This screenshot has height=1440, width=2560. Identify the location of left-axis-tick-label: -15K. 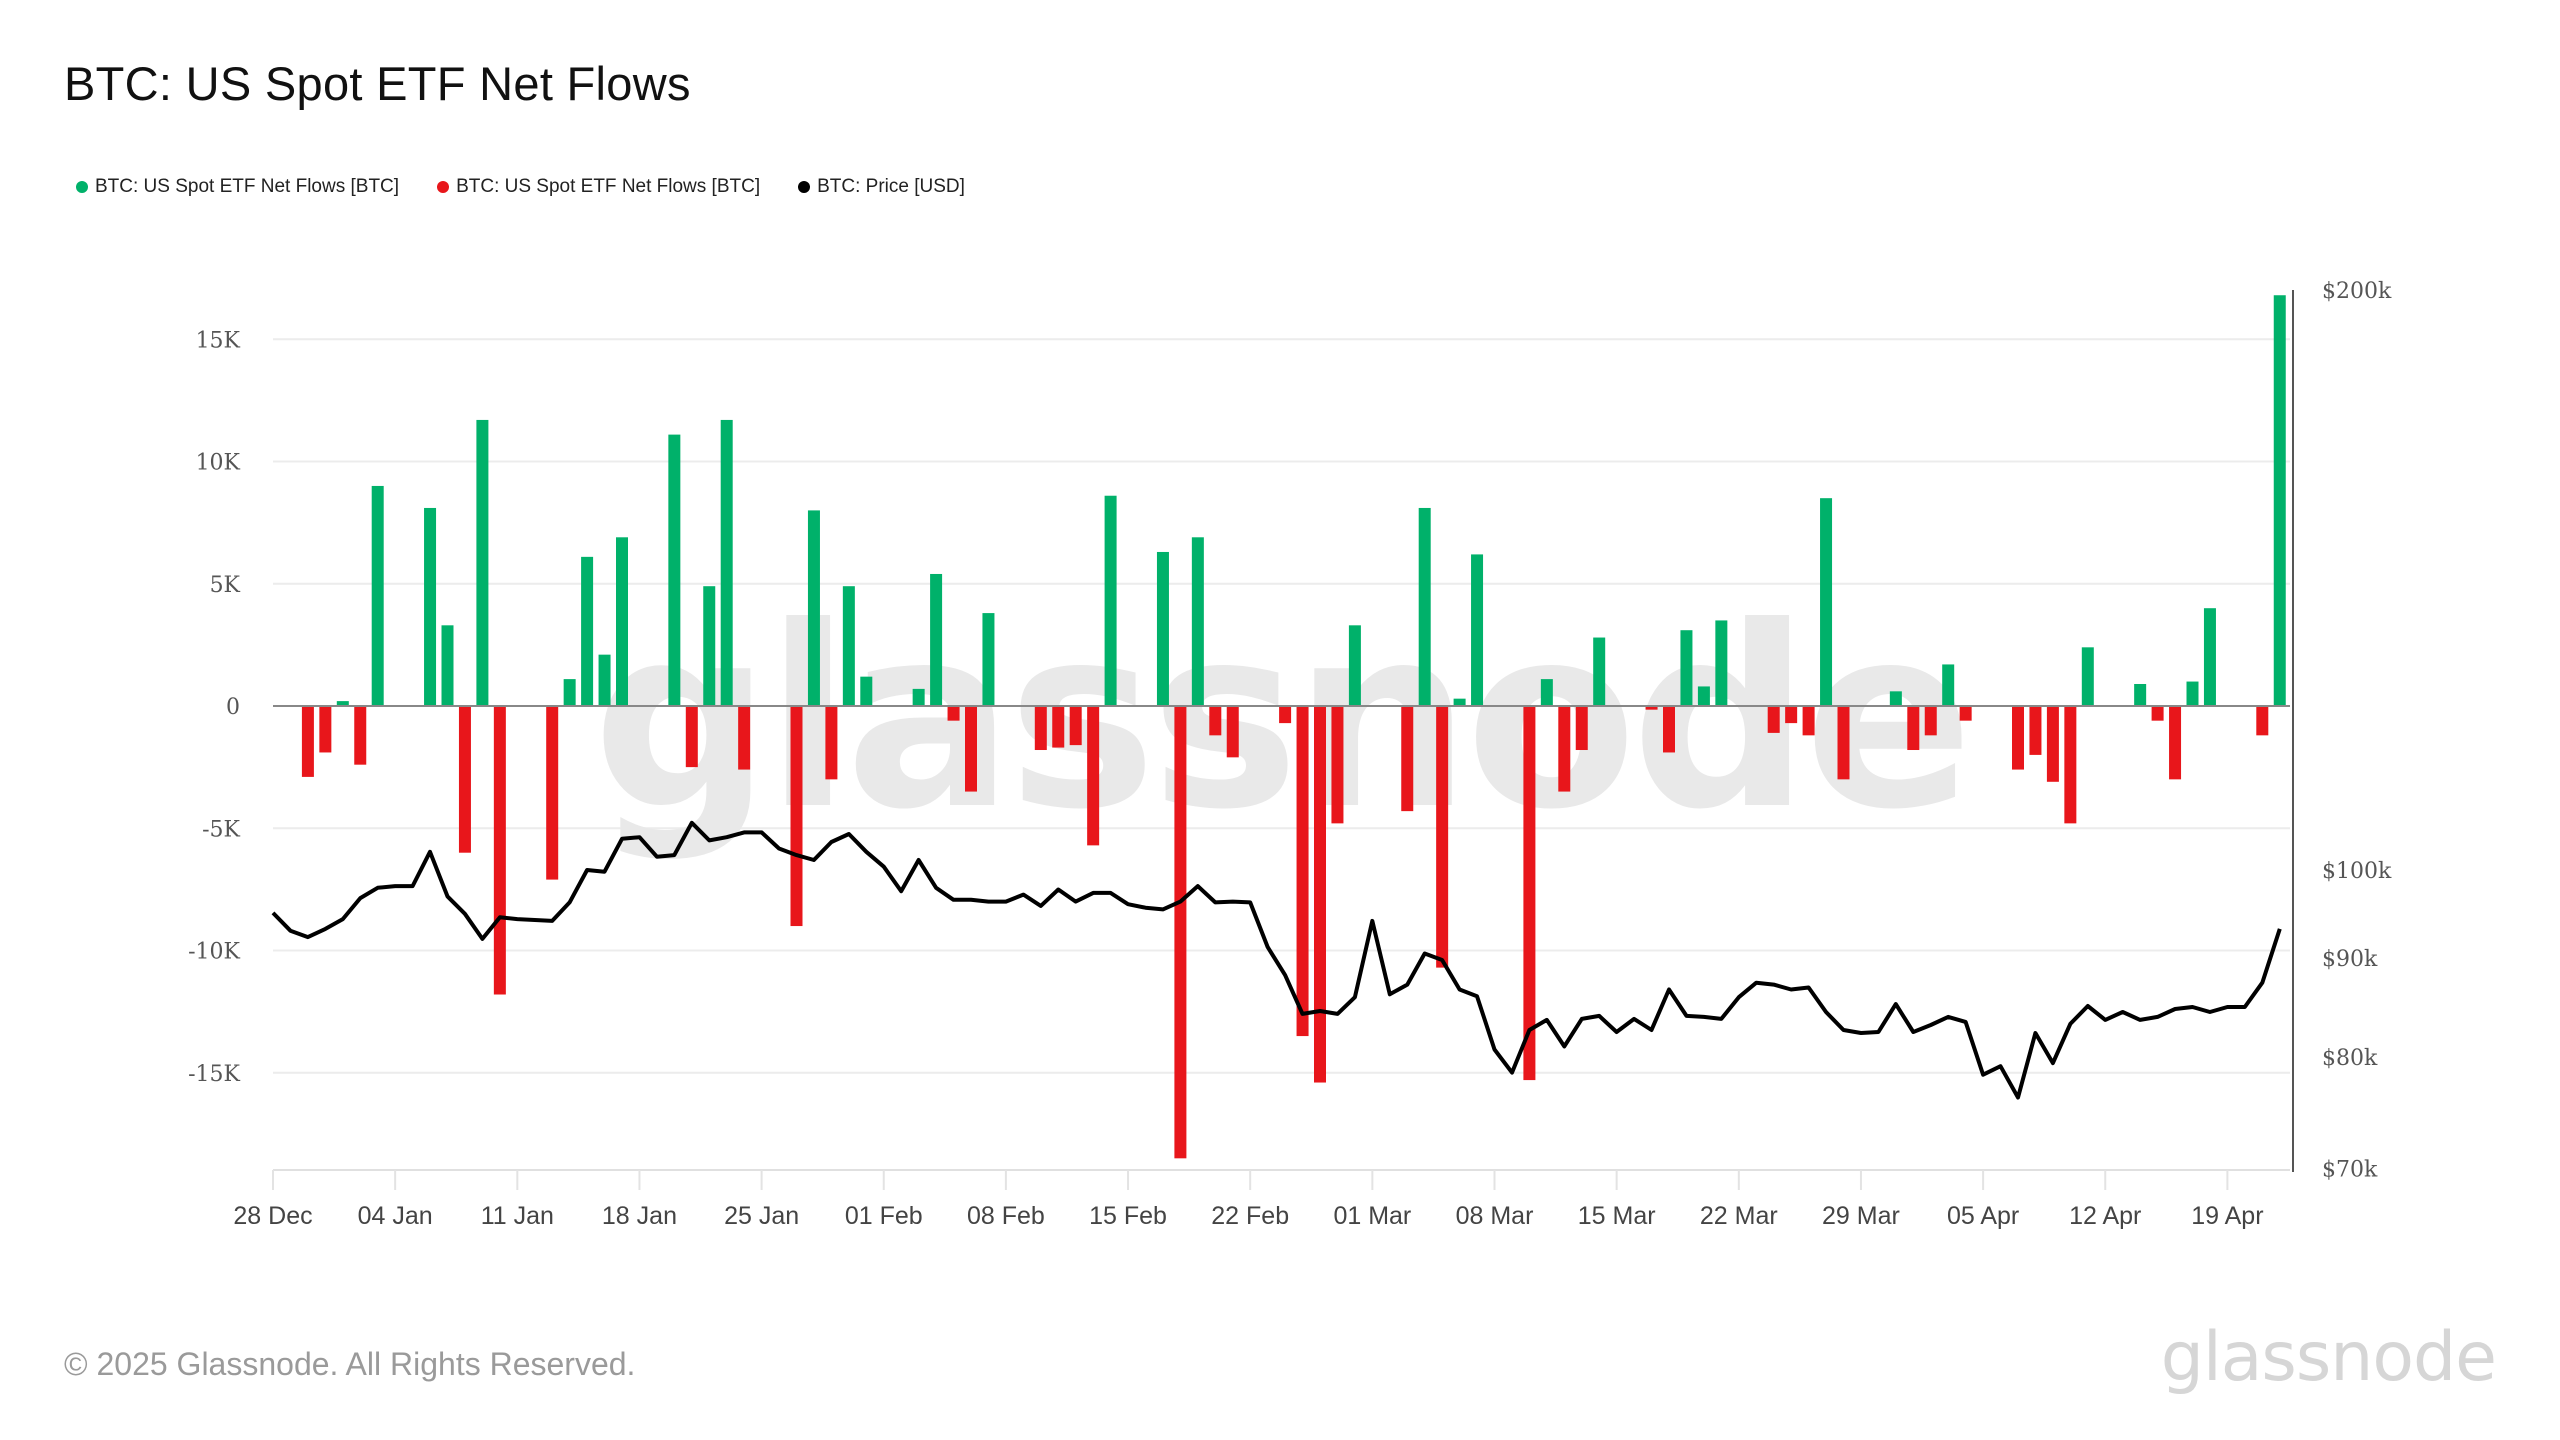
(214, 1074).